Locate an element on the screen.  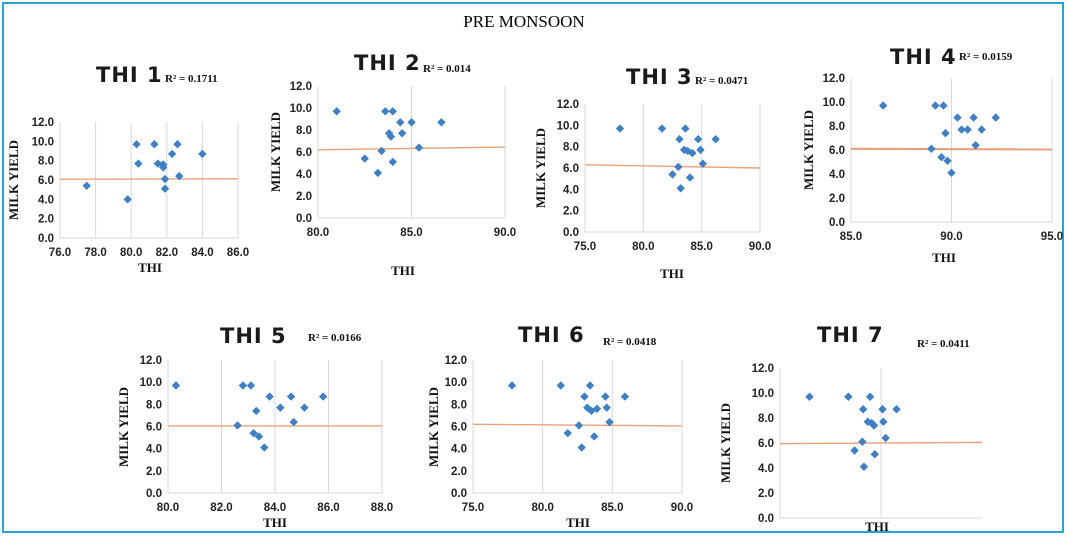
chart-title: THI 4 is located at coordinates (923, 57).